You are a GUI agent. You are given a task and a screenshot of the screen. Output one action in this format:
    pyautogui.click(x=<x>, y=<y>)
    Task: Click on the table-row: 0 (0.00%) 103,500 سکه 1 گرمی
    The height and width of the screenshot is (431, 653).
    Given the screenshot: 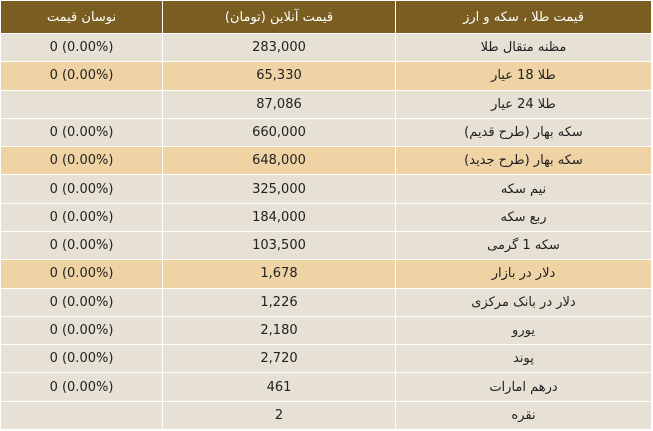 What is the action you would take?
    pyautogui.click(x=326, y=245)
    